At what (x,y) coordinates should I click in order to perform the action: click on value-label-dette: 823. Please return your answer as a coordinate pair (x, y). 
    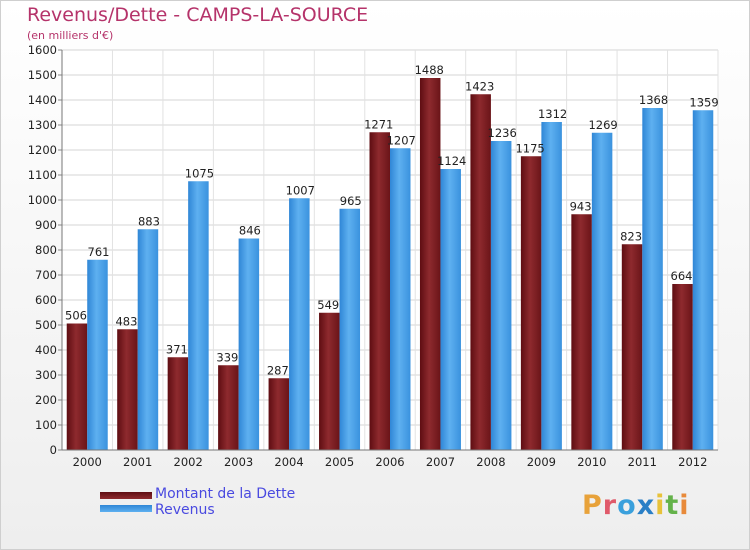
    Looking at the image, I should click on (631, 236).